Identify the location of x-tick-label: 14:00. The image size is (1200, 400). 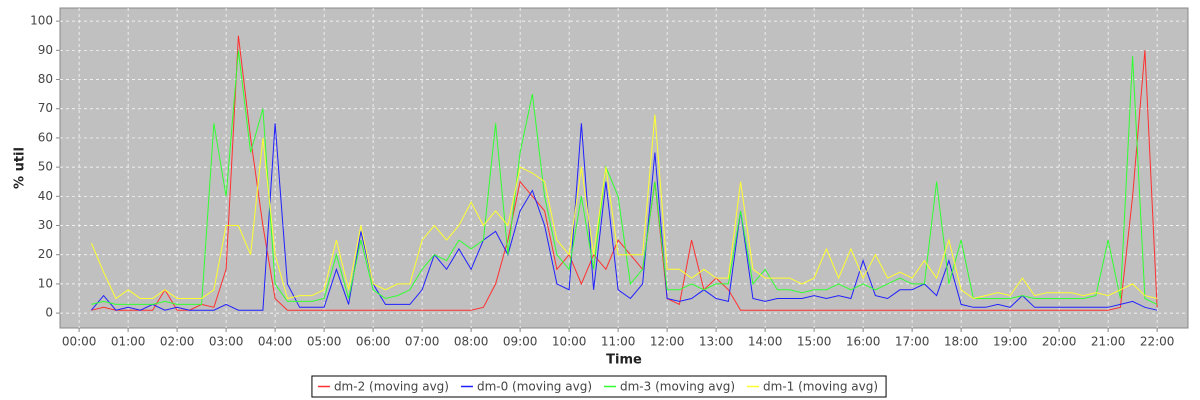
(765, 342).